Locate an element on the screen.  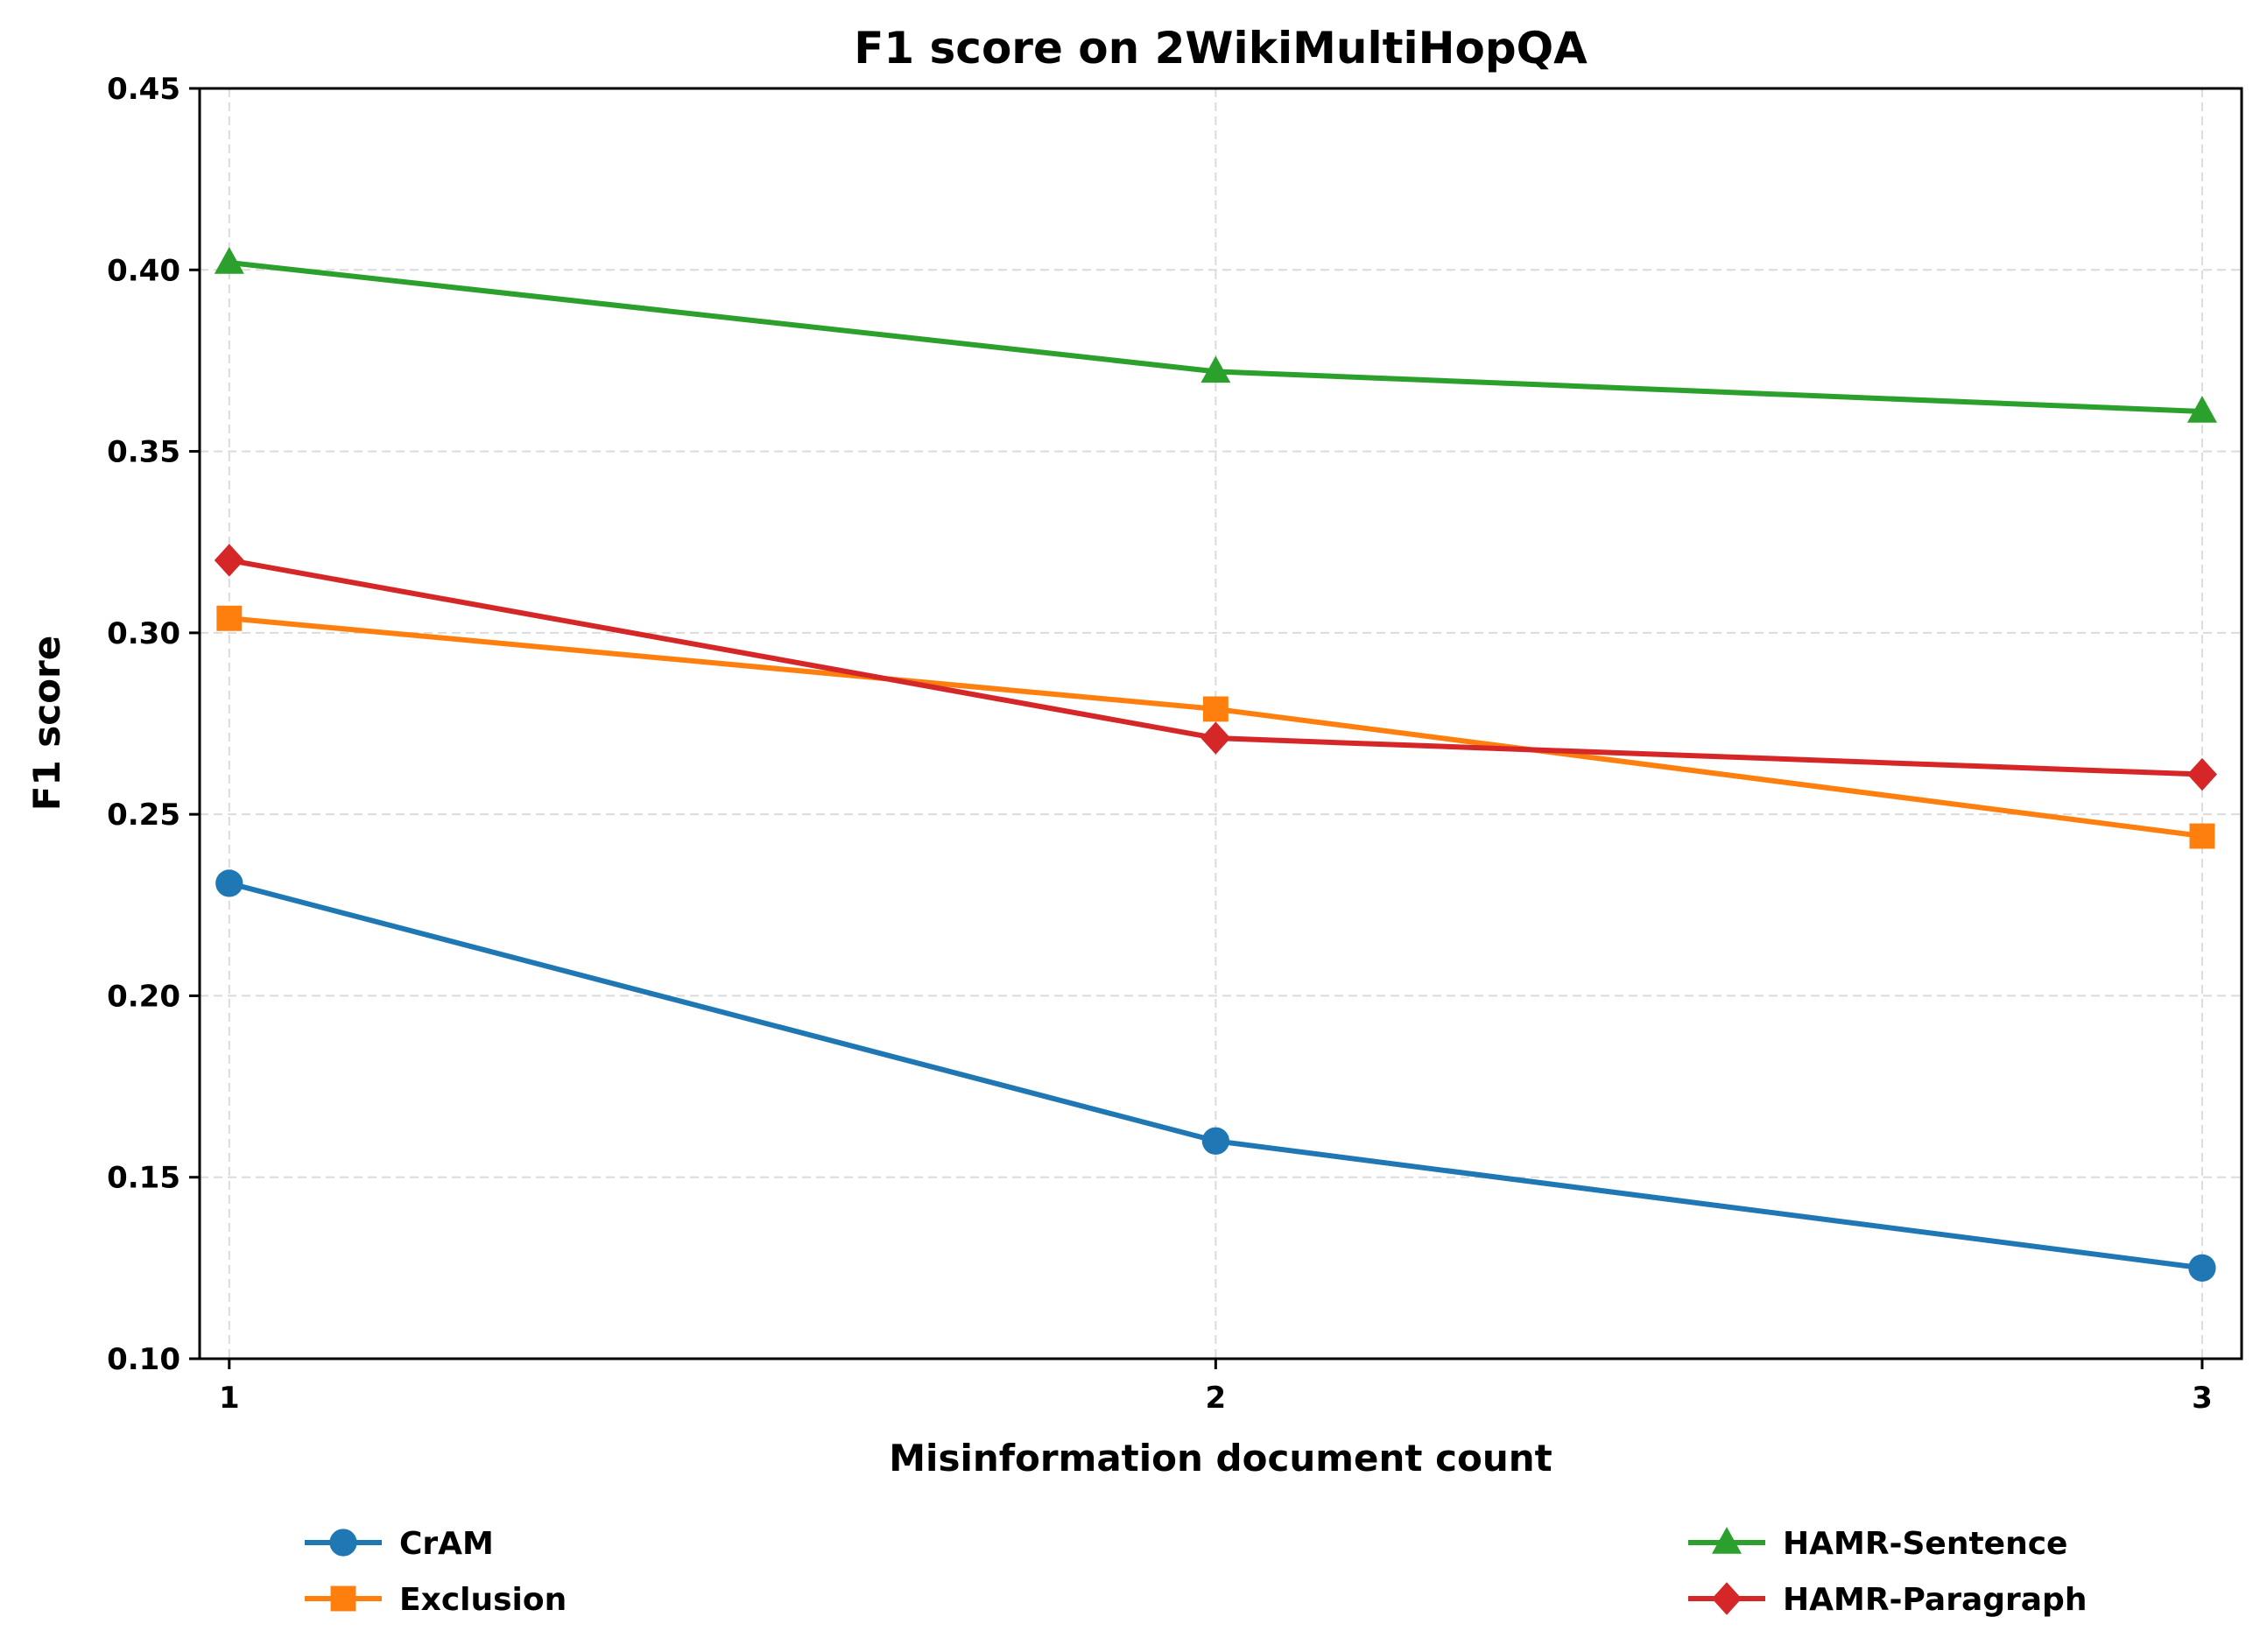
legend-entry-exclusion: Exclusion is located at coordinates (436, 1600).